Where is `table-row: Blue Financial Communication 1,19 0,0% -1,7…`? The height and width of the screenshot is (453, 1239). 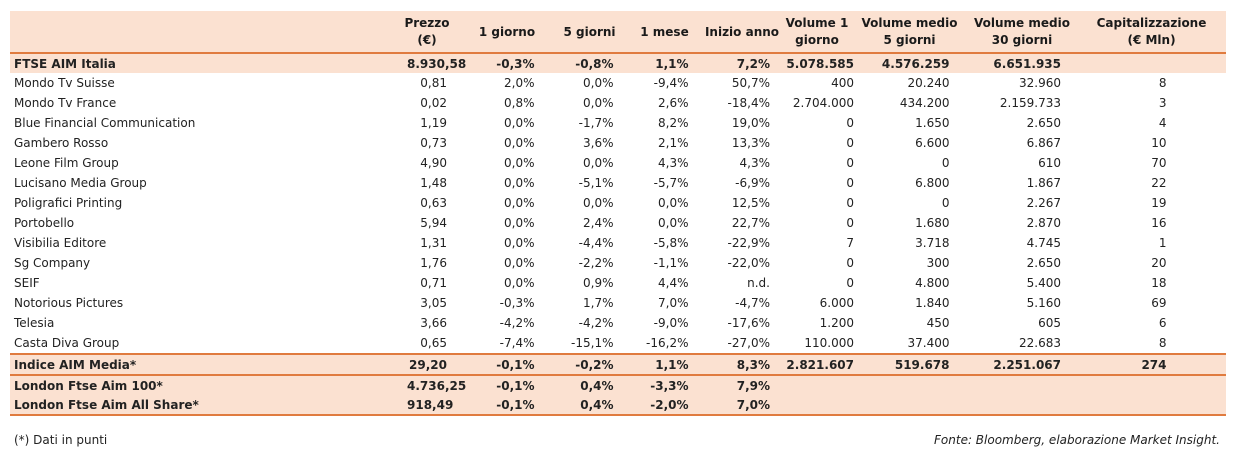 table-row: Blue Financial Communication 1,19 0,0% -1,7… is located at coordinates (618, 123).